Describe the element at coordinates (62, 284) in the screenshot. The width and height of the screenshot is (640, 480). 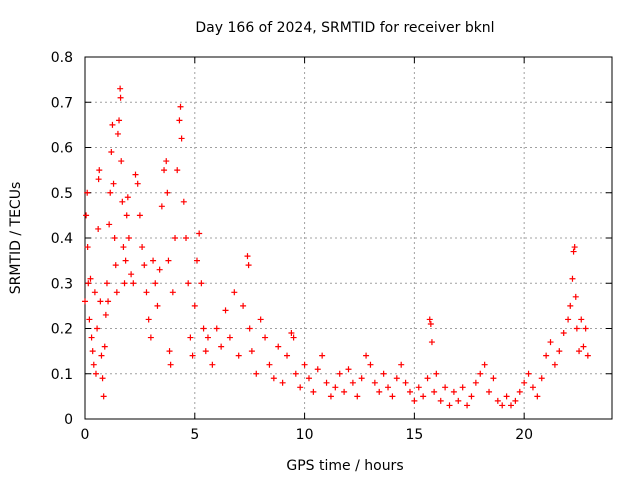
I see `y-tick-label: 0.3` at that location.